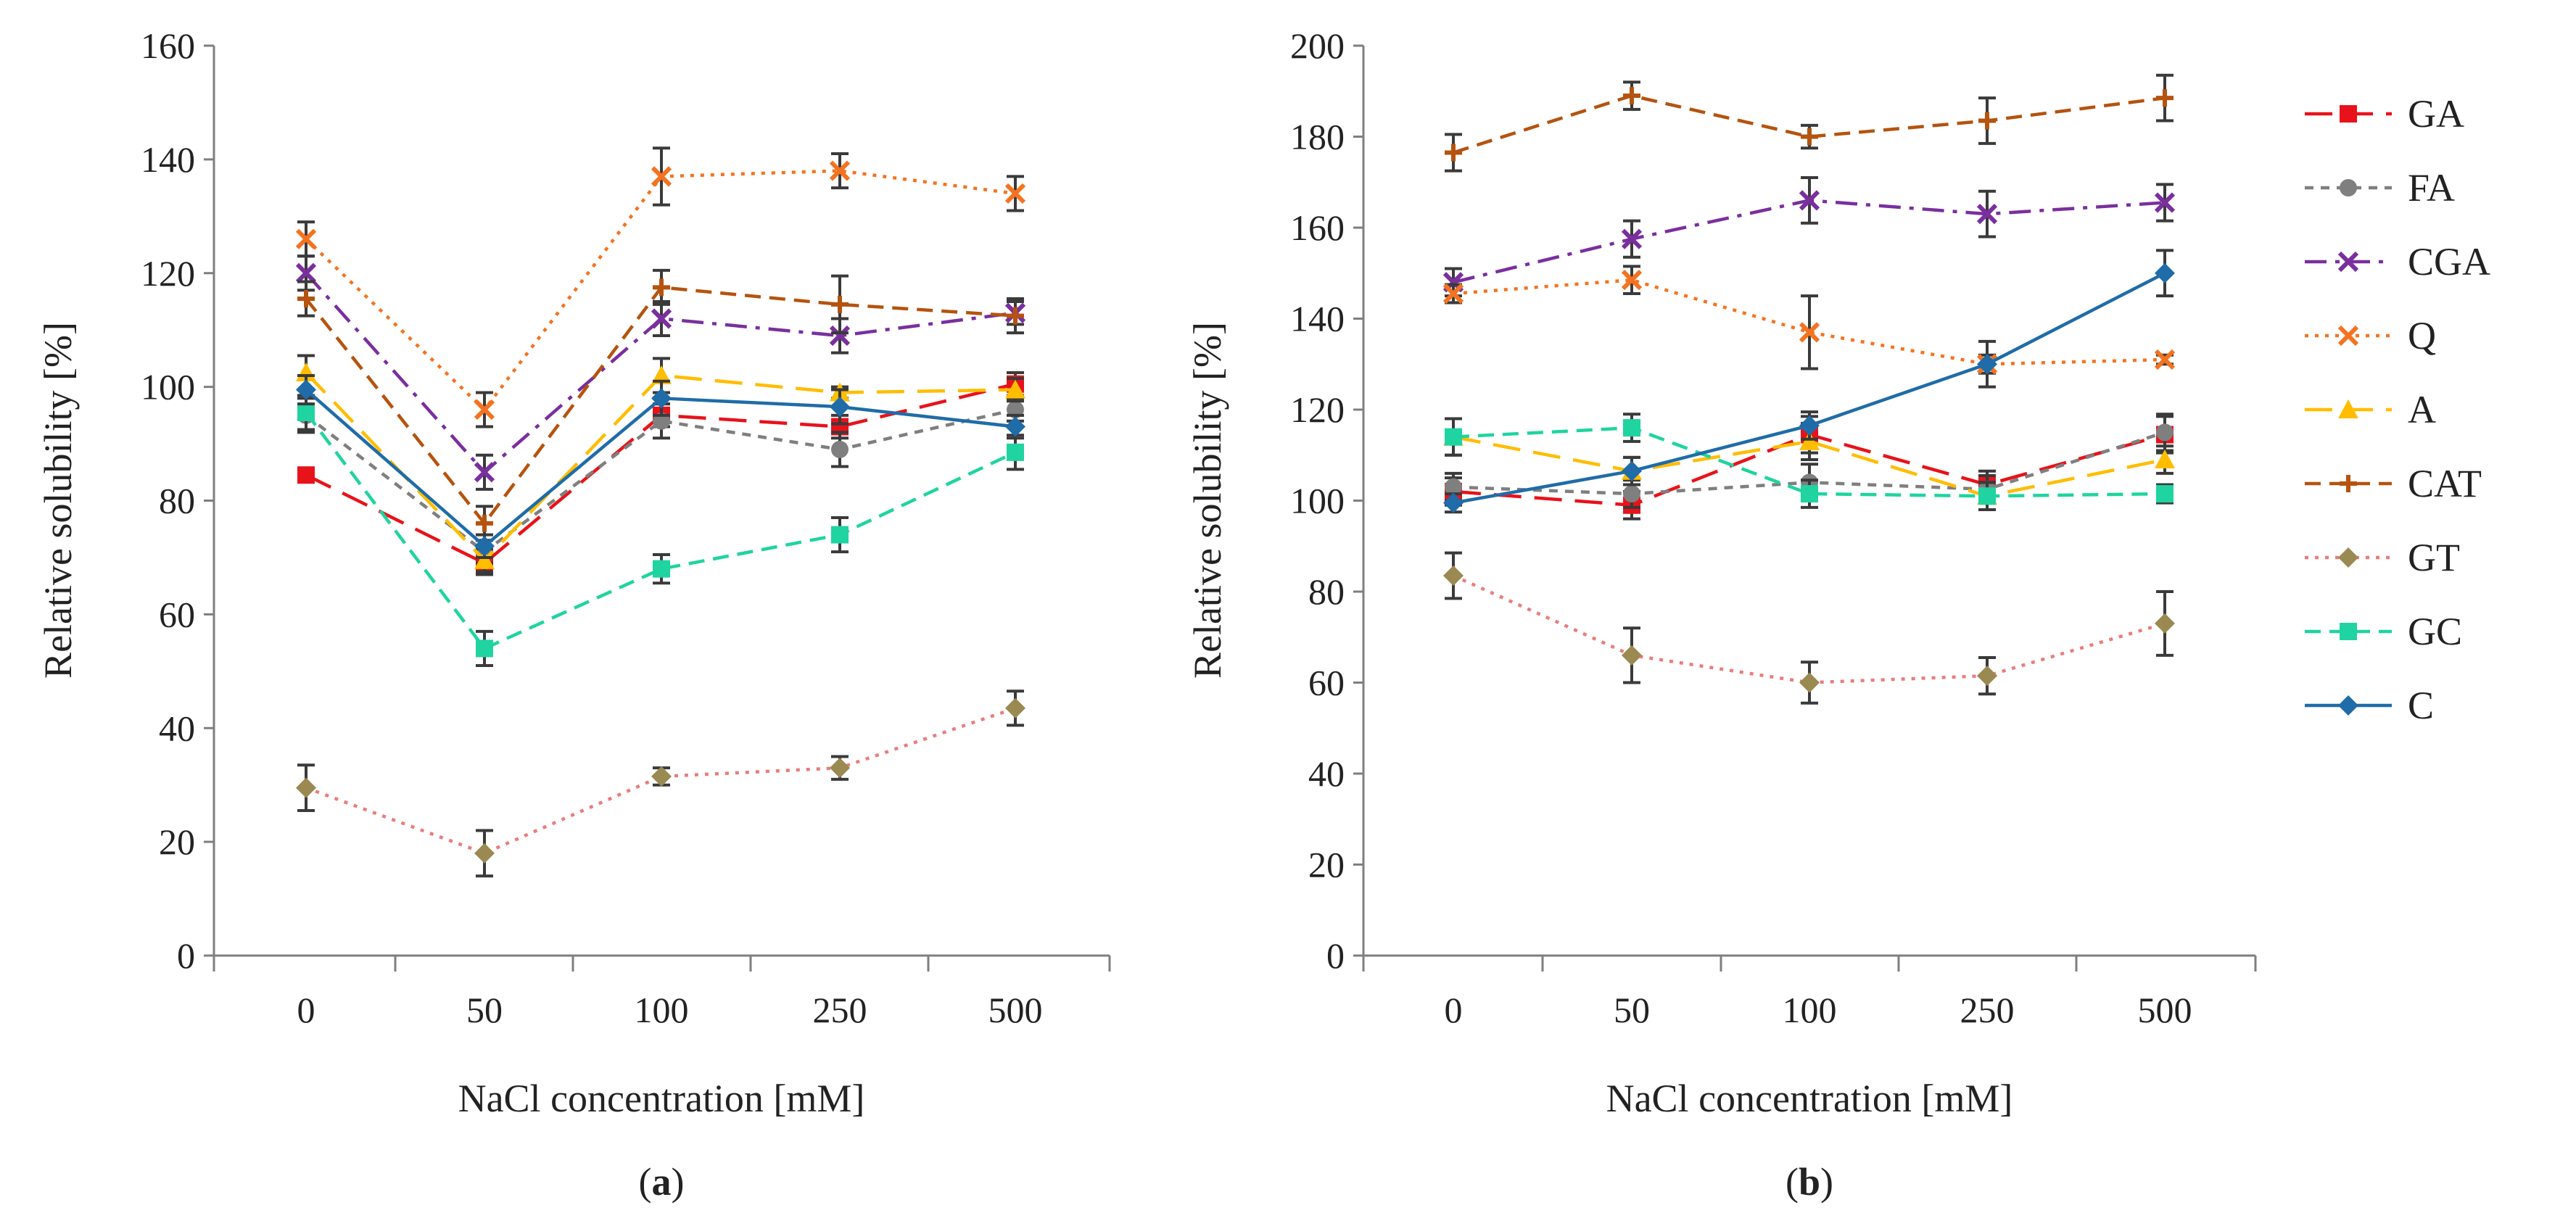 This screenshot has height=1226, width=2576. What do you see at coordinates (306, 475) in the screenshot?
I see `data-point-ga-a` at bounding box center [306, 475].